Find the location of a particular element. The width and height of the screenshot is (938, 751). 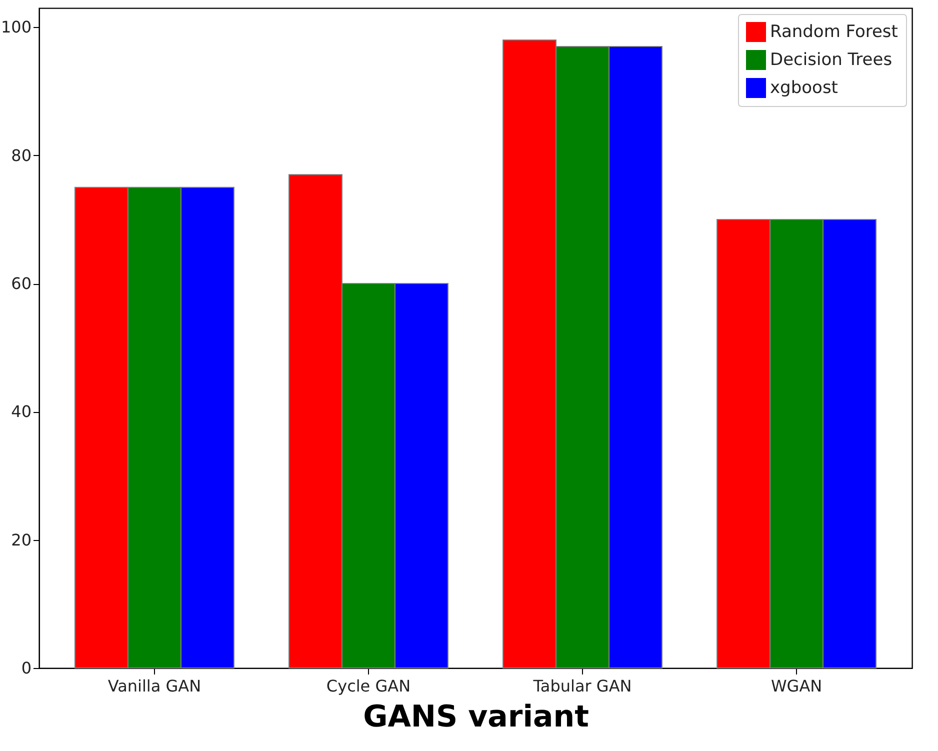

y-tick-label: 60 is located at coordinates (21, 284).